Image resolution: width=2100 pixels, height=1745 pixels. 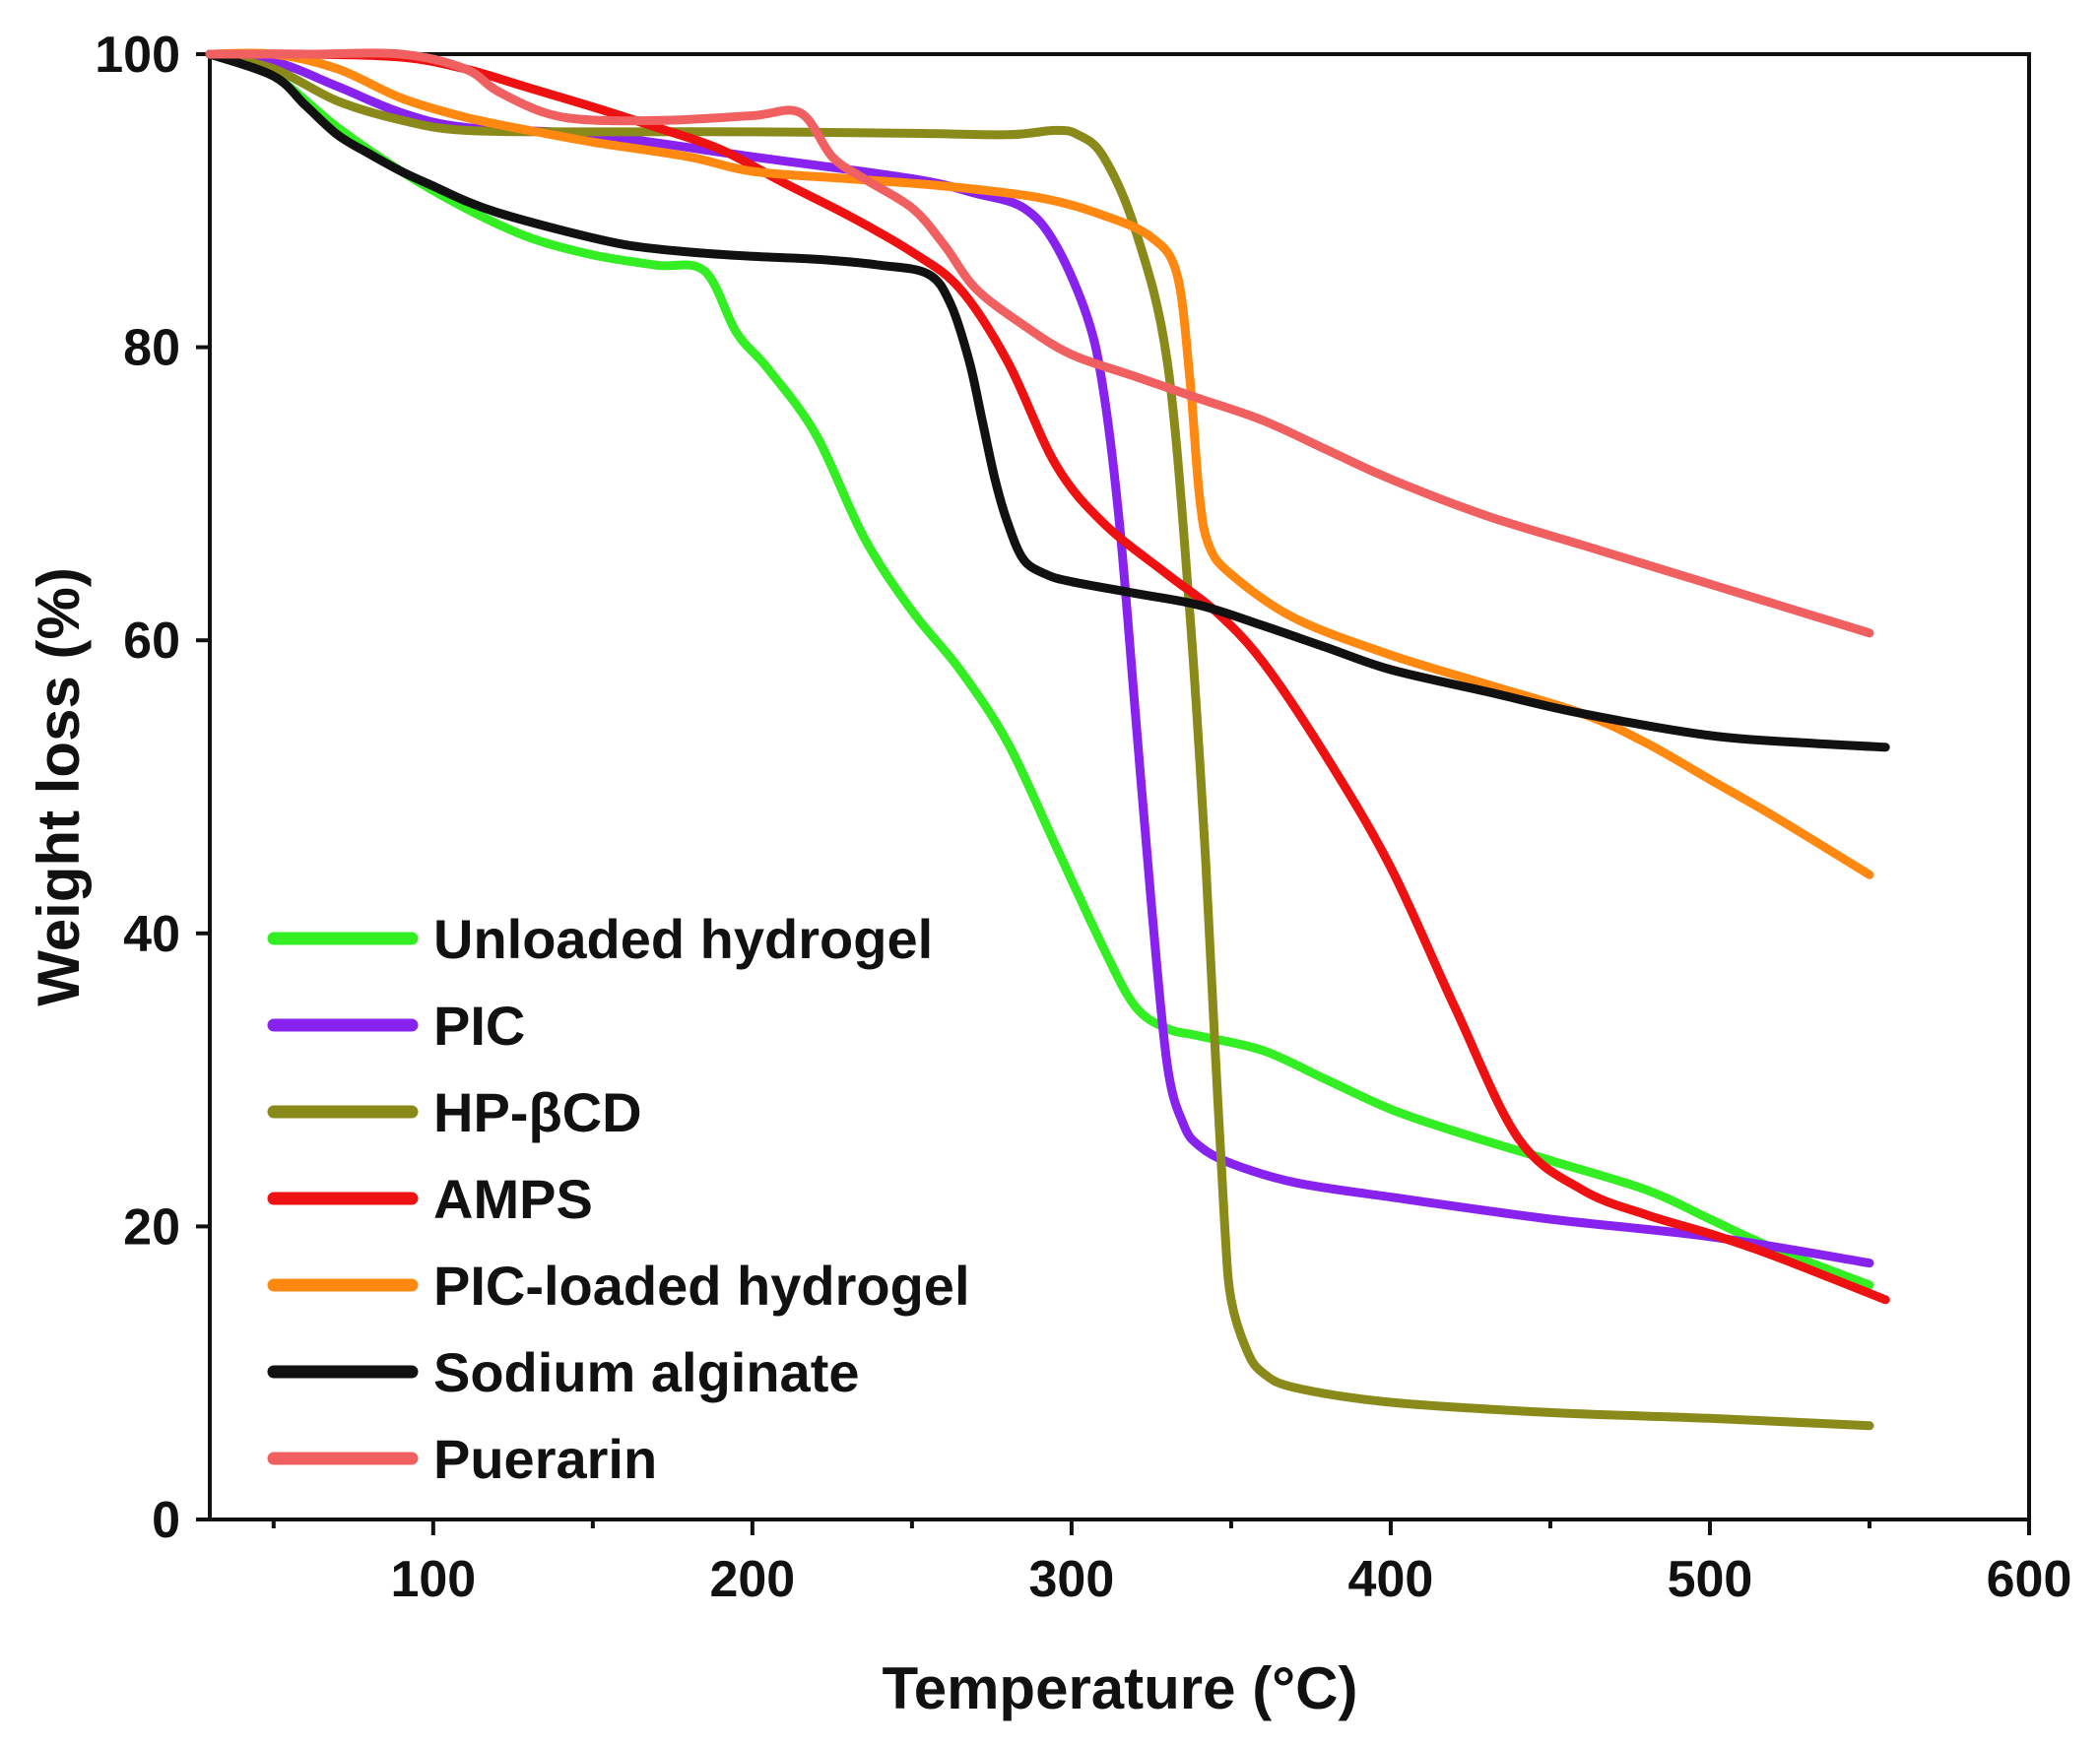 I want to click on x-tick-label: 200, so click(x=752, y=1579).